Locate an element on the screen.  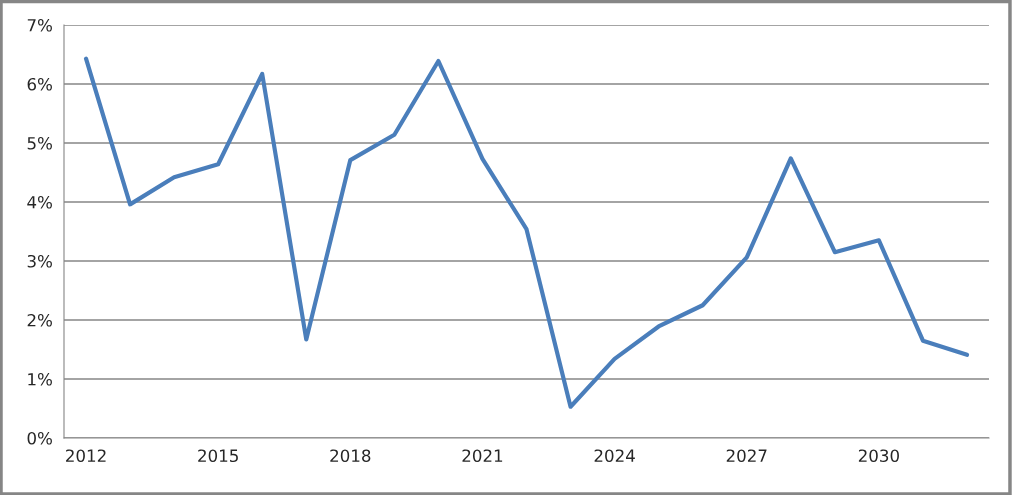
x-tick-label: 2018 is located at coordinates (350, 456).